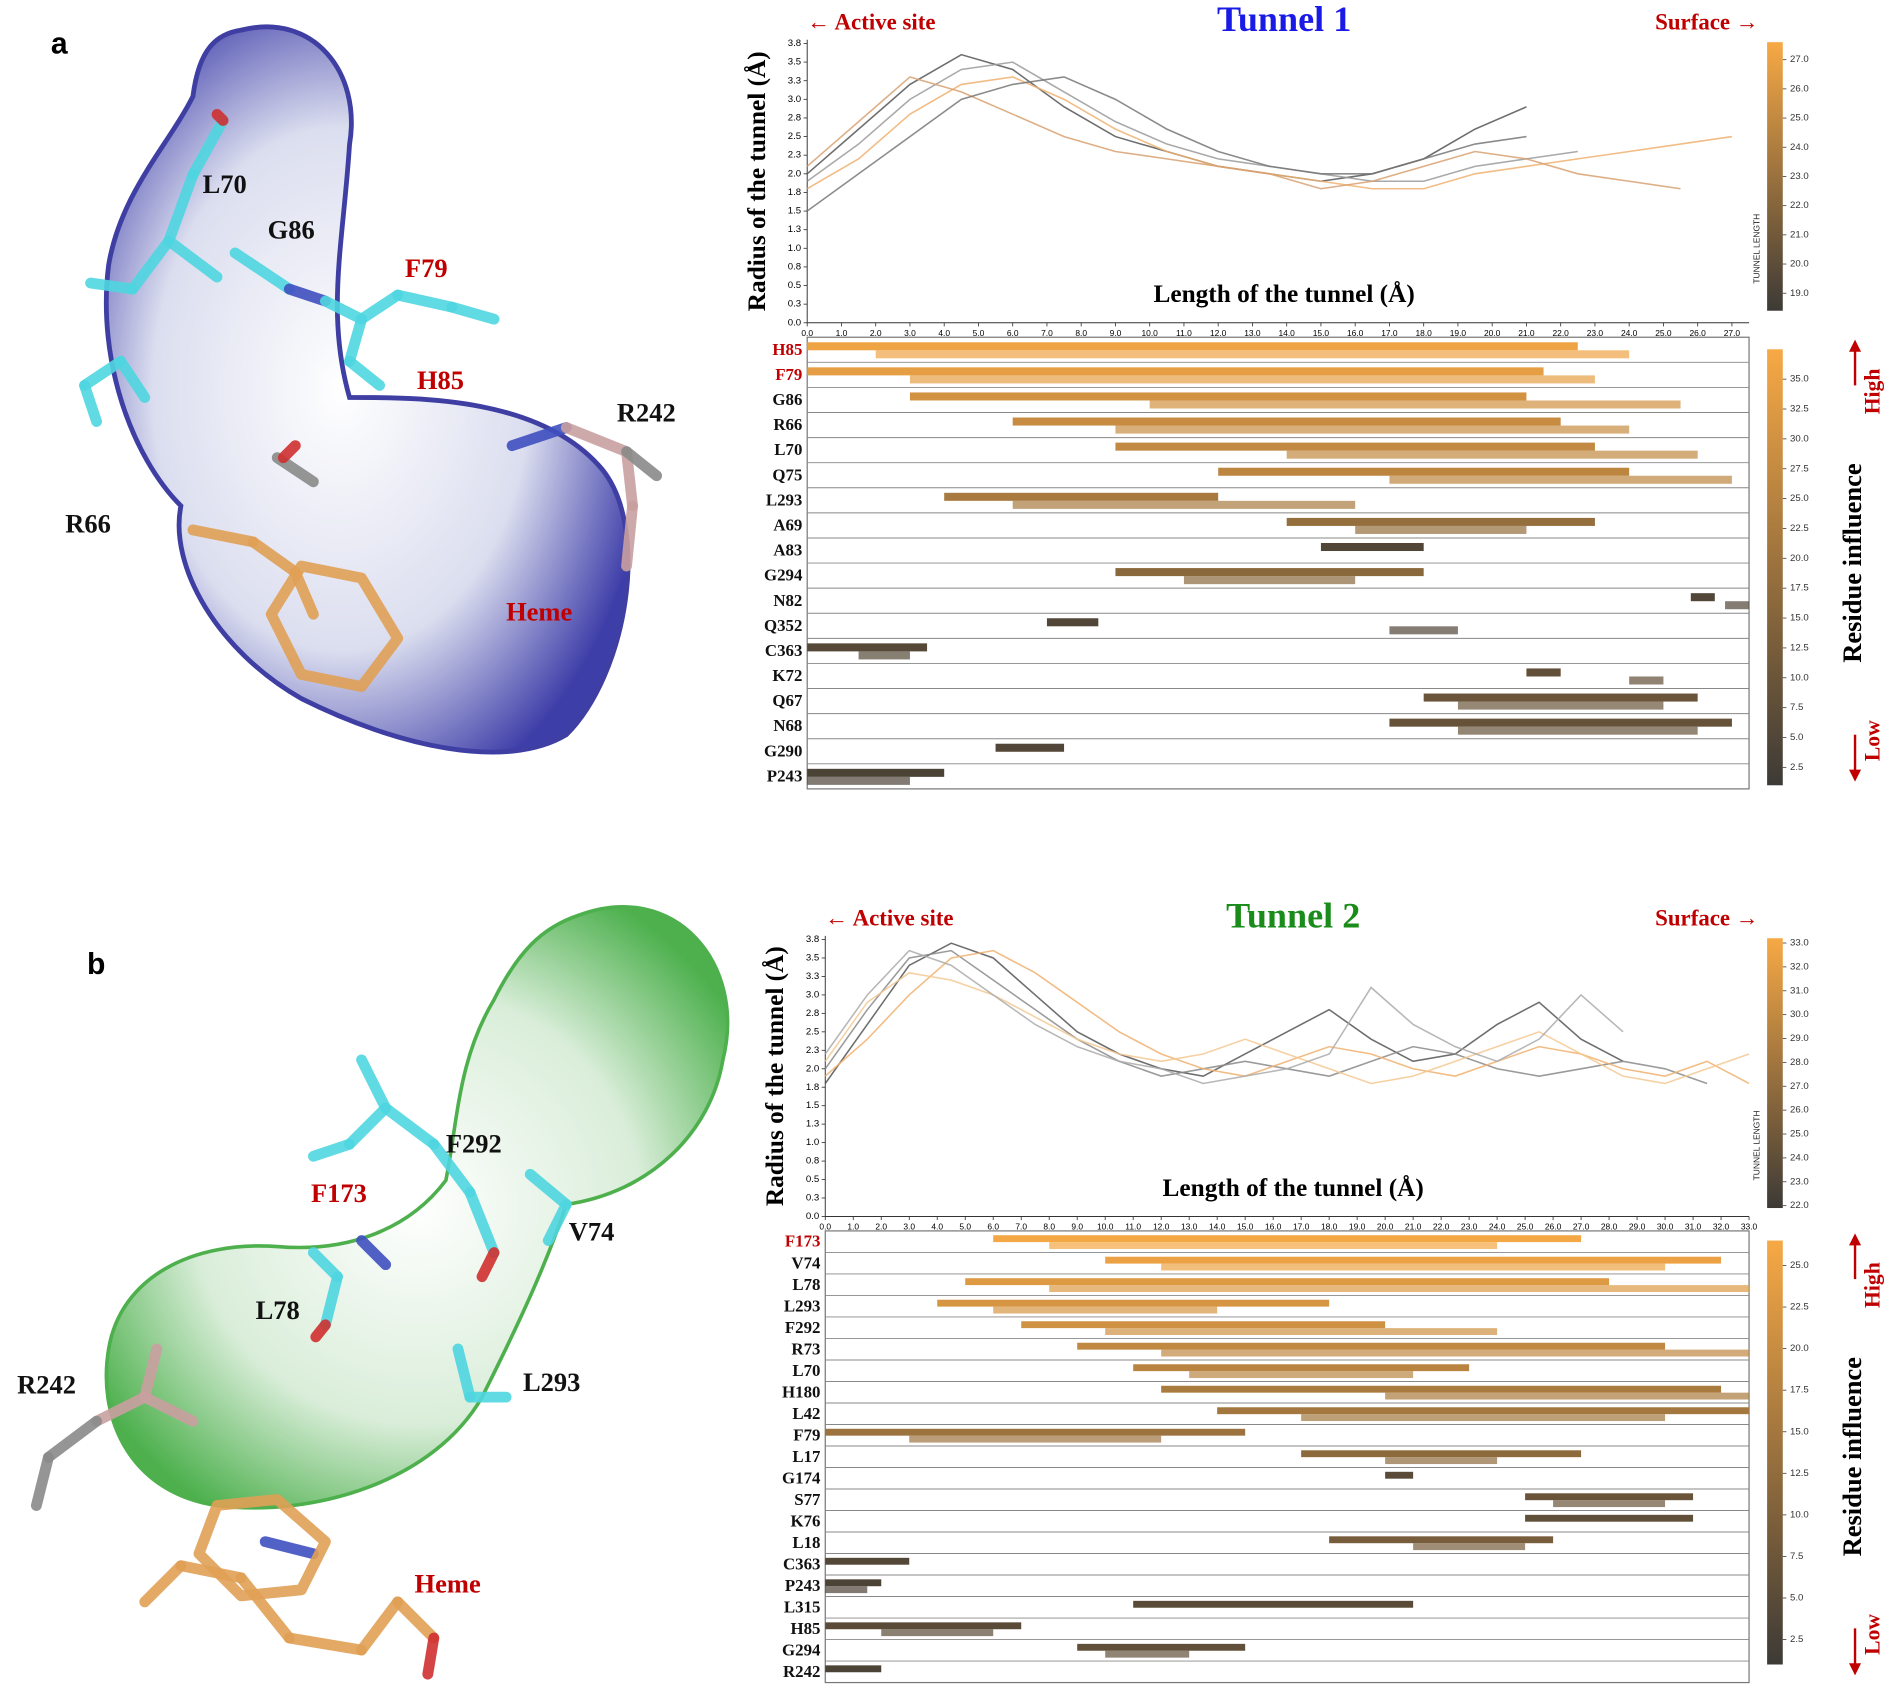 This screenshot has height=1691, width=1889. Describe the element at coordinates (1749, 1227) in the screenshot. I see `x-tick-label: 33.0` at that location.